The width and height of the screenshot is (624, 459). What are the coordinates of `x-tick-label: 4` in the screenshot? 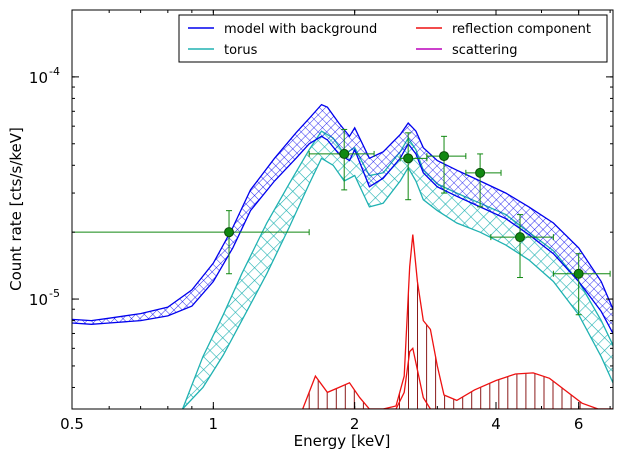 It's located at (496, 424).